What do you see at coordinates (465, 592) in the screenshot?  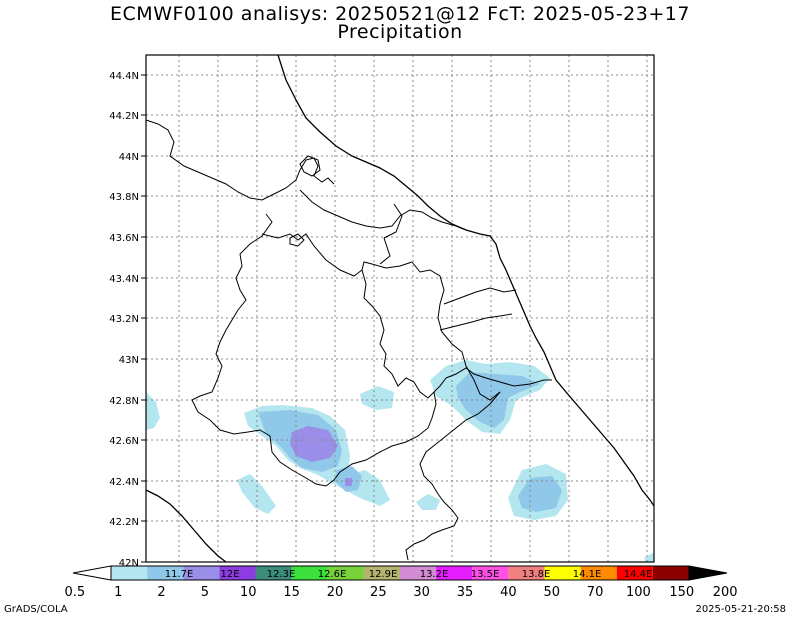 I see `colorbar-label: 35` at bounding box center [465, 592].